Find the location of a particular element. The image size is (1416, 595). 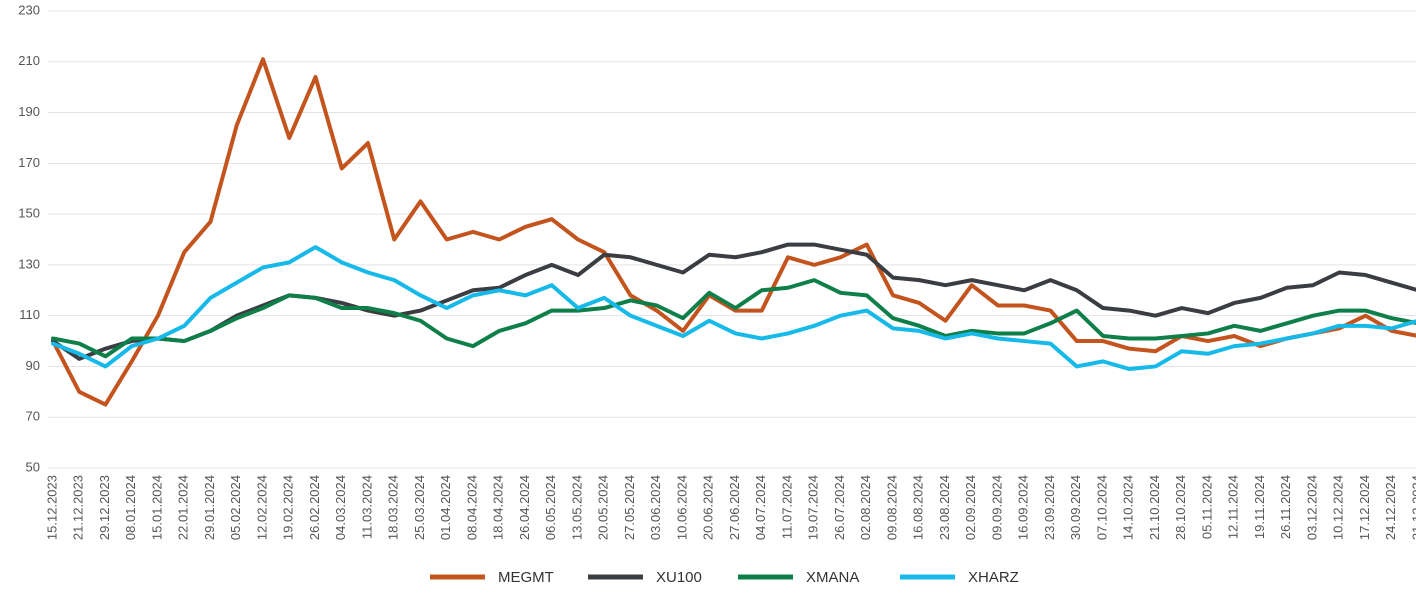

legend: MEGMT XU100 XMANA XHARZ is located at coordinates (724, 577).